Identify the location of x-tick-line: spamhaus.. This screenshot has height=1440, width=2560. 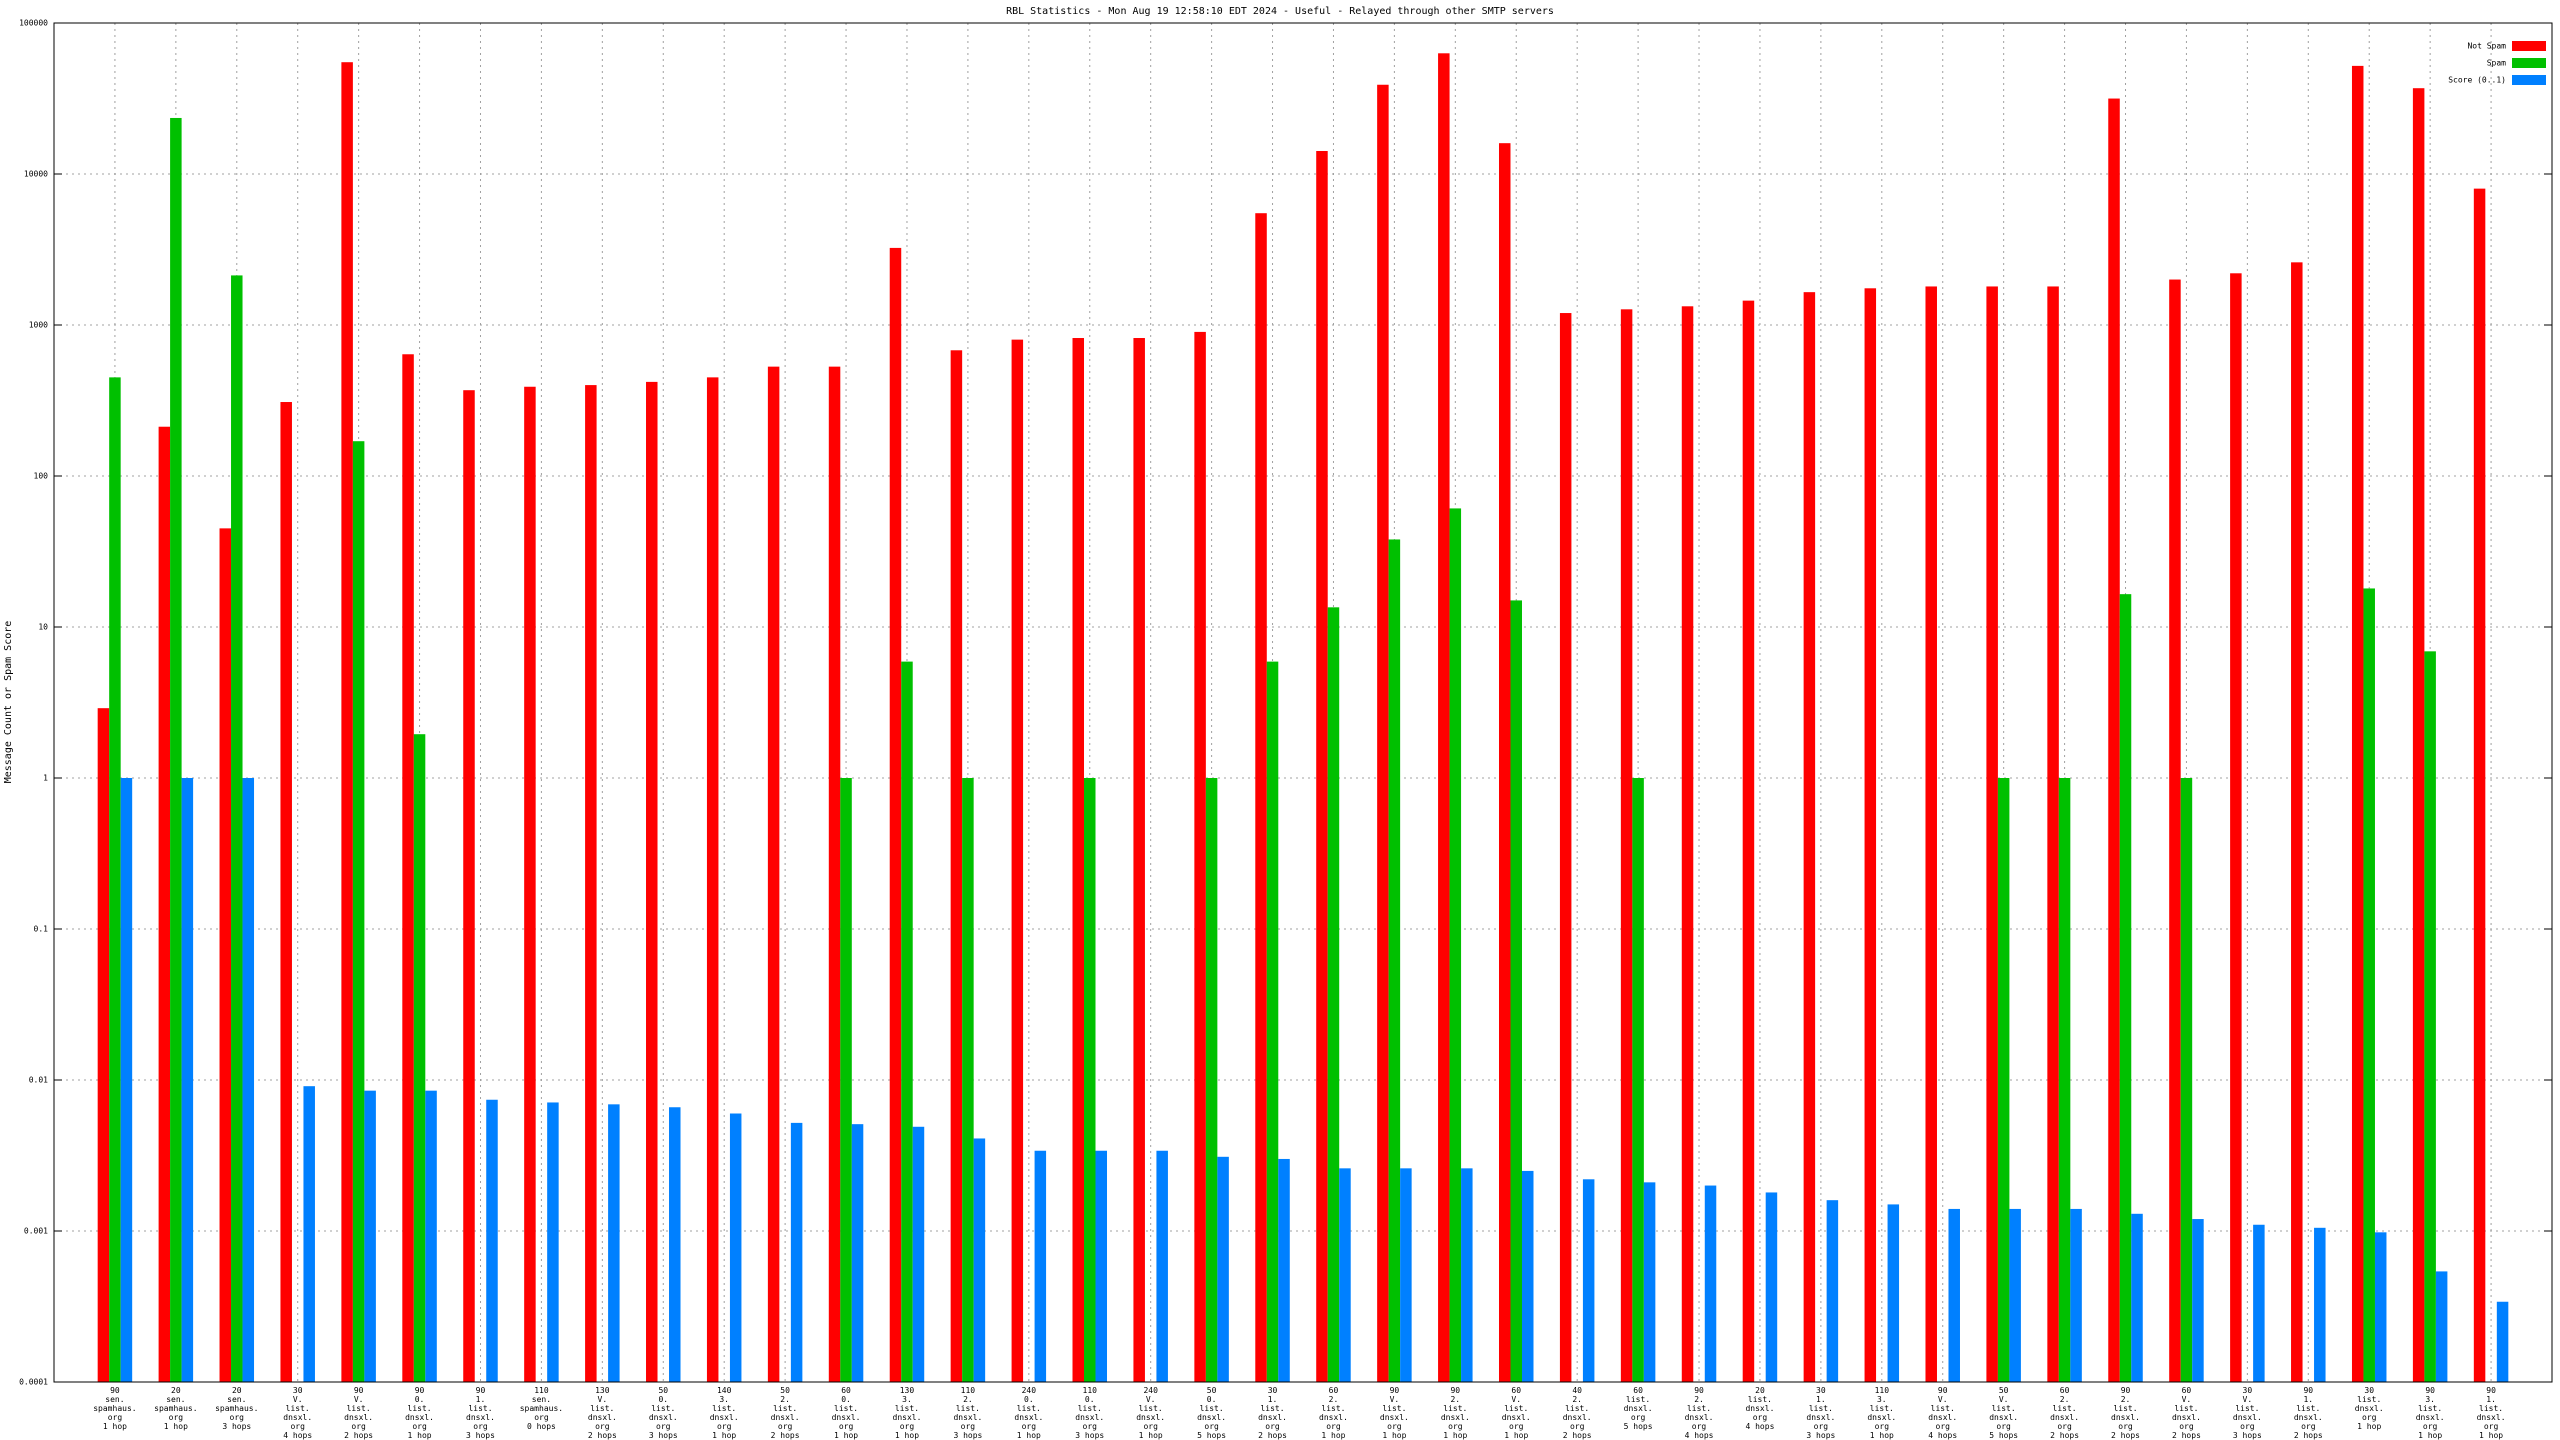
(175, 1408).